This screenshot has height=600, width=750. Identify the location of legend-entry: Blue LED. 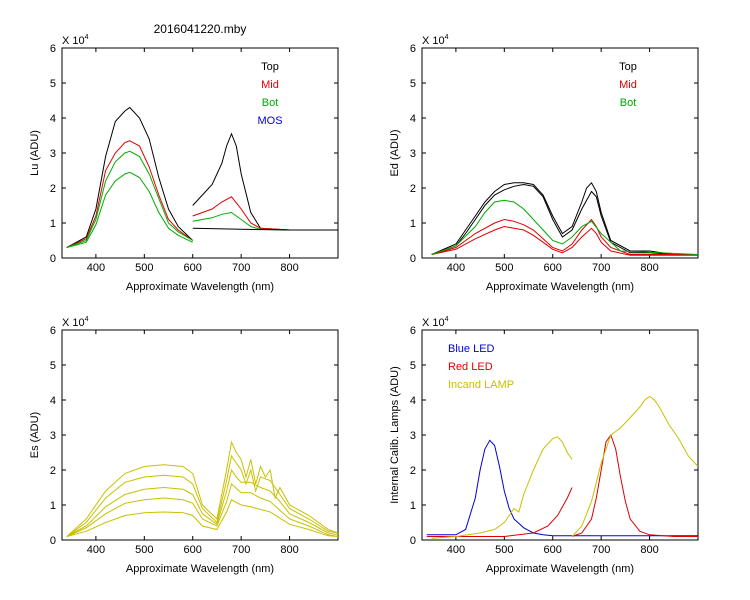
(471, 349).